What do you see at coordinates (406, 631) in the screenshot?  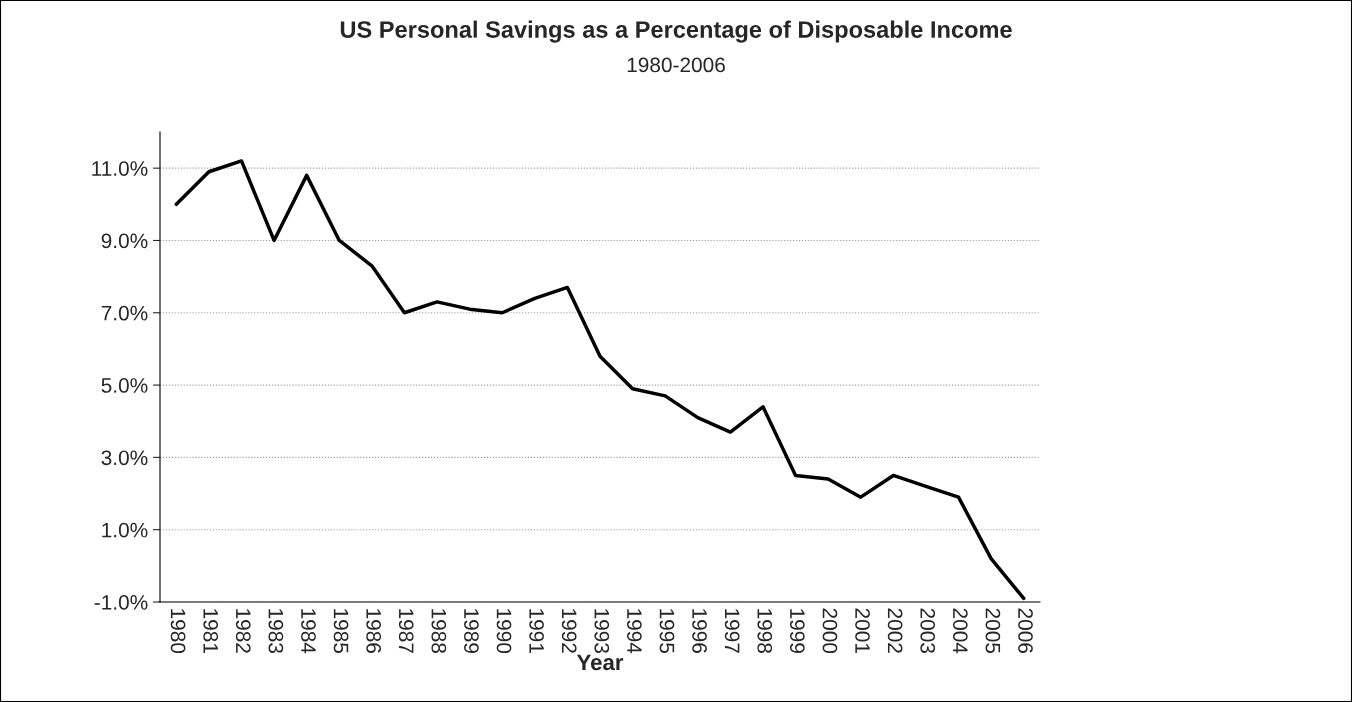 I see `x-tick-label: 1987` at bounding box center [406, 631].